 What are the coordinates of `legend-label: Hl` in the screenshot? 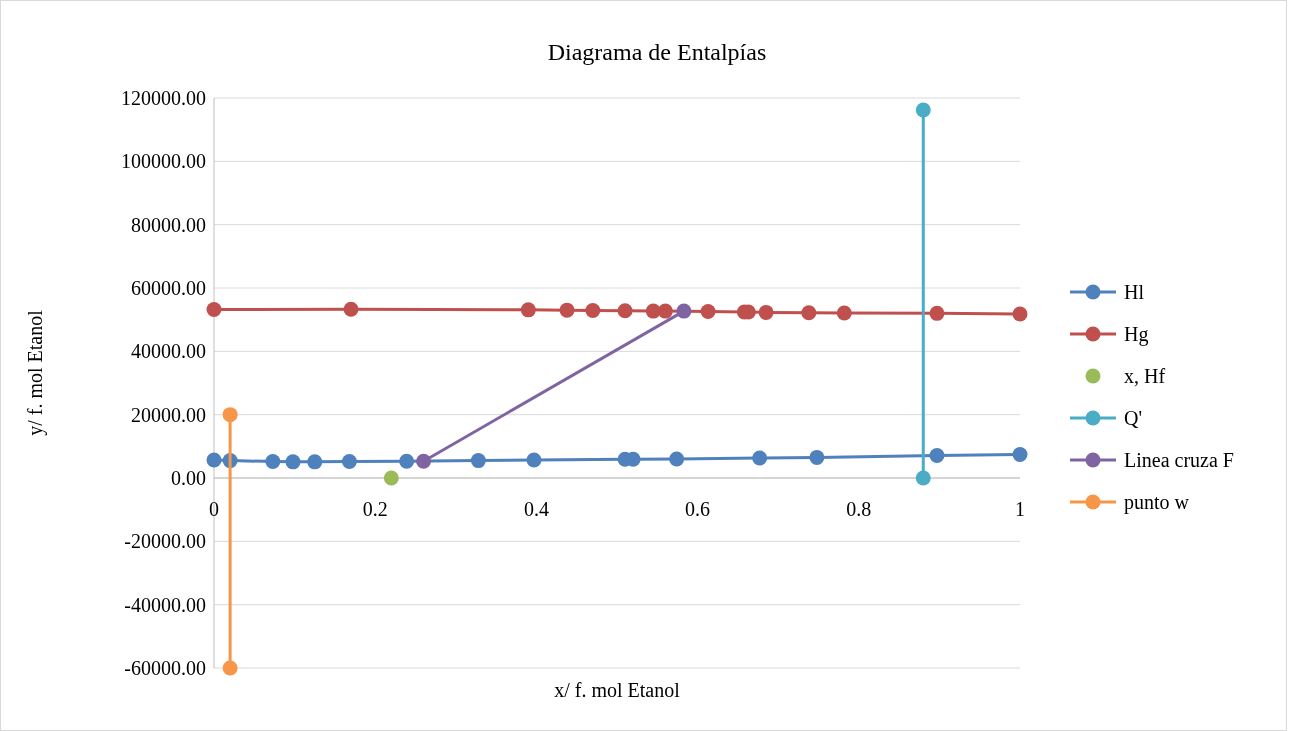 It's located at (1134, 292).